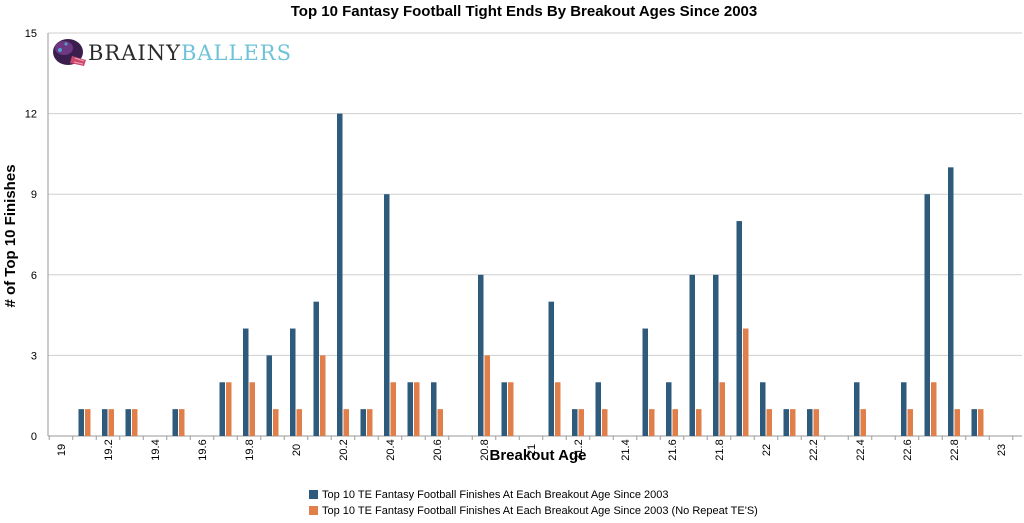  What do you see at coordinates (814, 449) in the screenshot?
I see `x-tick-label: 22.2` at bounding box center [814, 449].